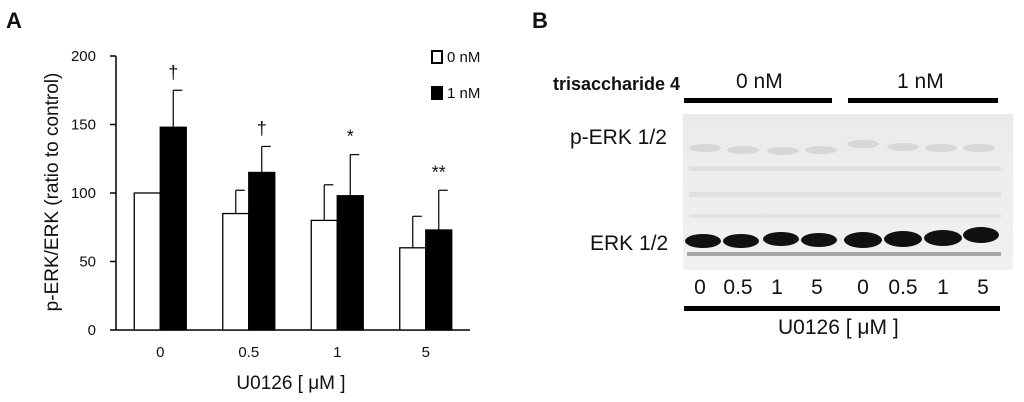  Describe the element at coordinates (923, 100) in the screenshot. I see `group-bar-1nm` at that location.